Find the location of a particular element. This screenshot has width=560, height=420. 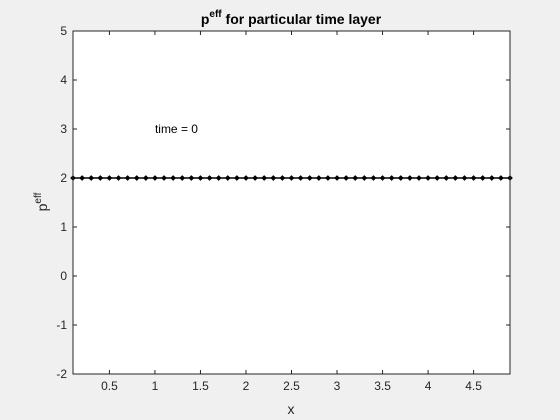

x-tick-label: 2.5 is located at coordinates (291, 386).